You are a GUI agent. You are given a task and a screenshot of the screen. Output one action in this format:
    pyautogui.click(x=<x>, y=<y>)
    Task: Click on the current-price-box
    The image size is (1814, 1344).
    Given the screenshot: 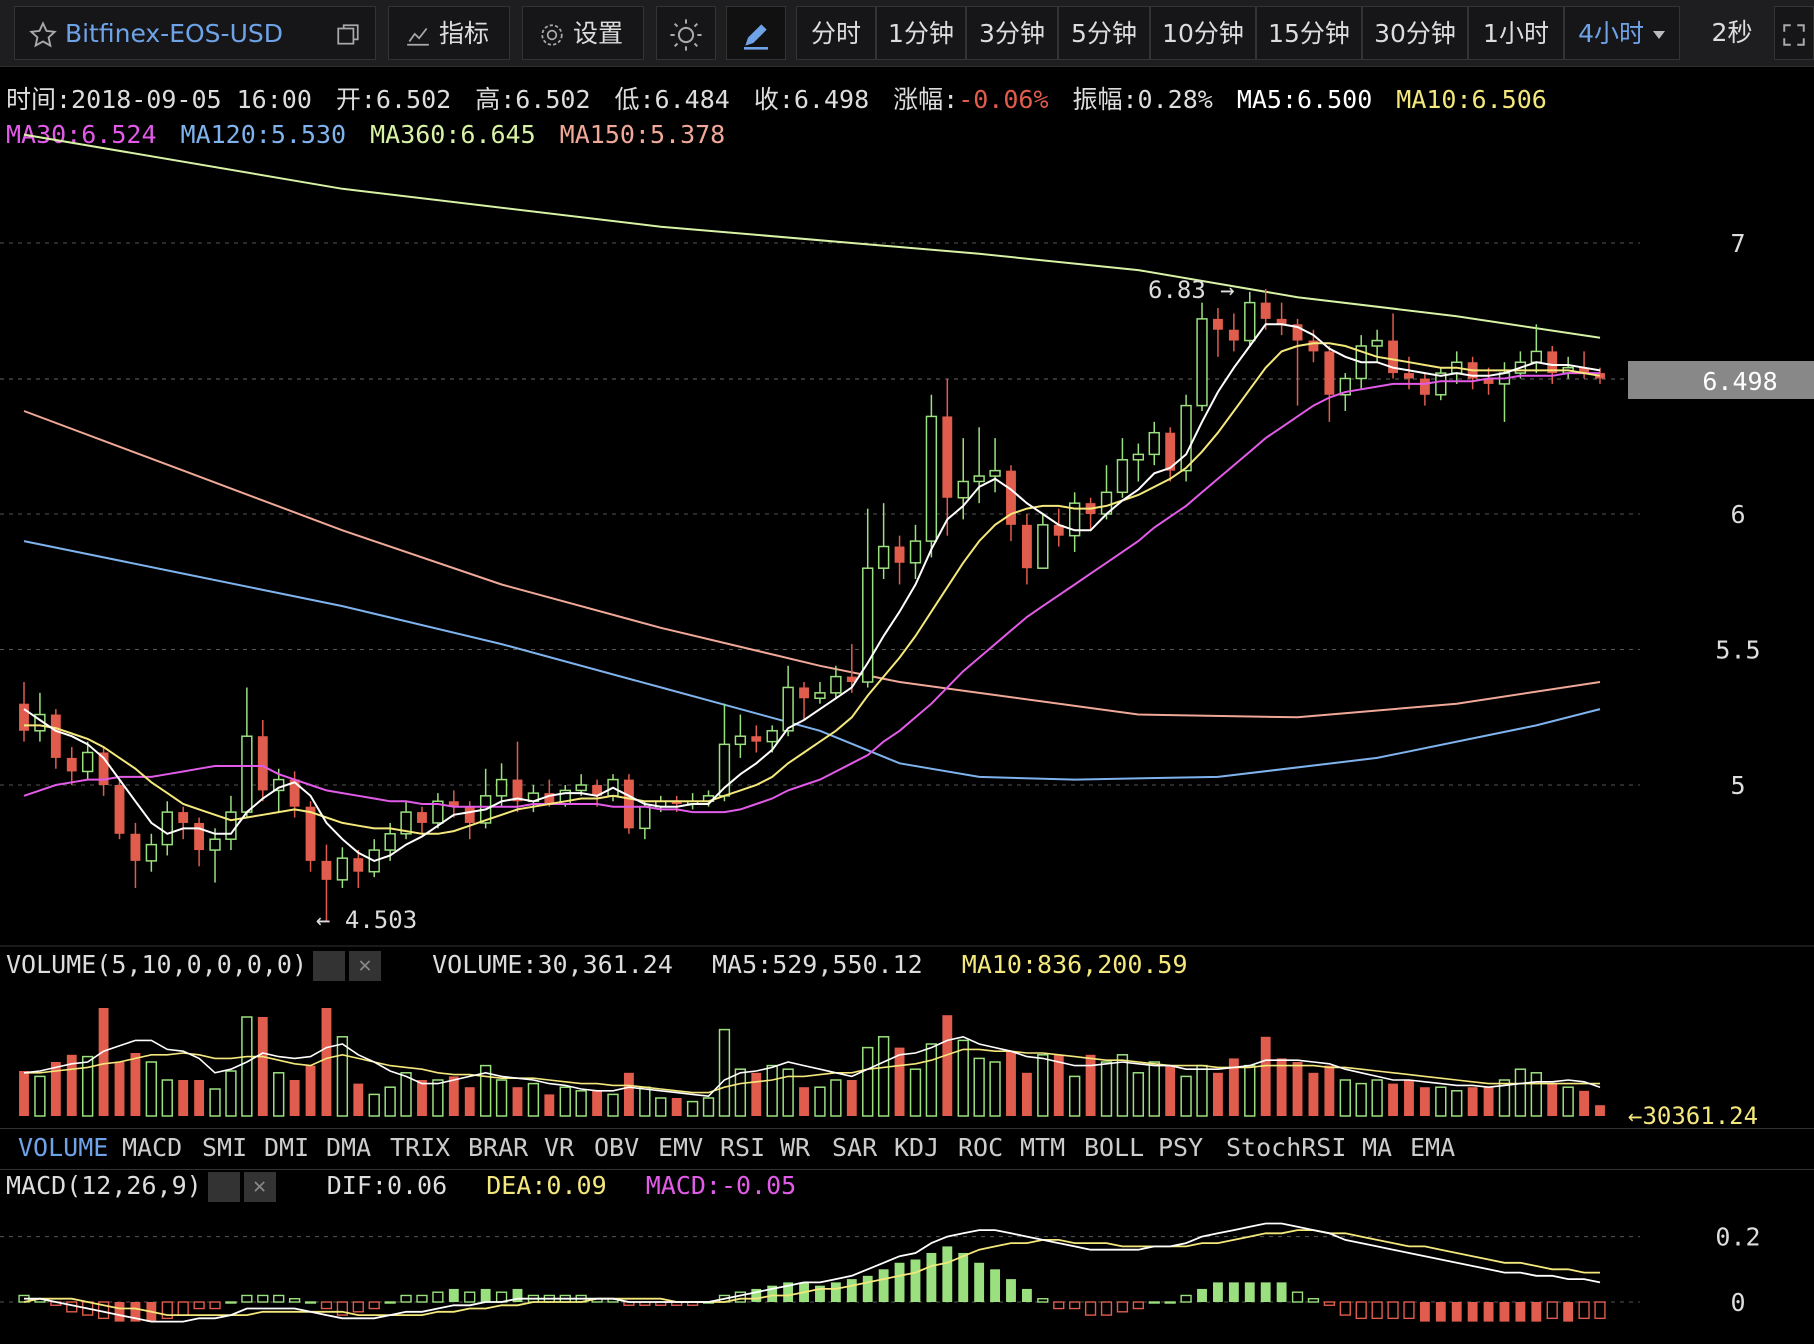 What is the action you would take?
    pyautogui.click(x=1721, y=380)
    